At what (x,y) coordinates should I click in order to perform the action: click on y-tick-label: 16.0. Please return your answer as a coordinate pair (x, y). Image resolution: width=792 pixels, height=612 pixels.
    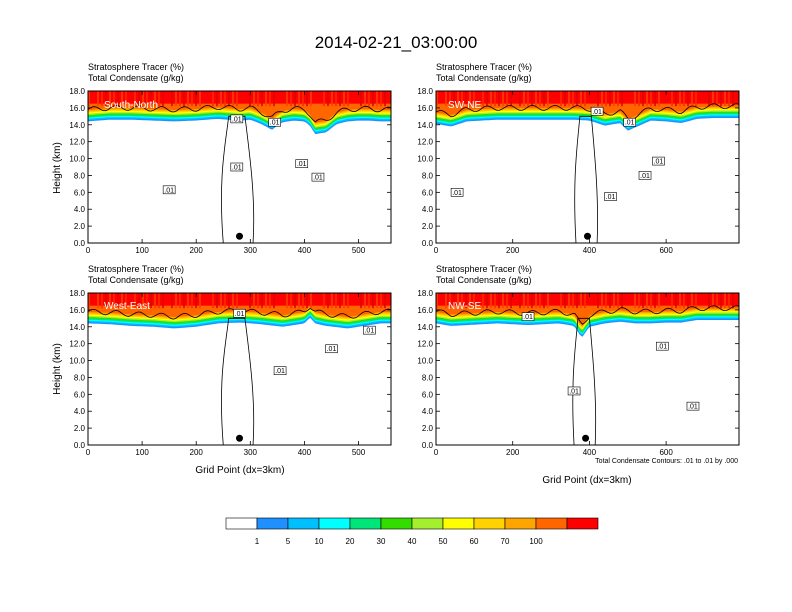
    Looking at the image, I should click on (425, 108).